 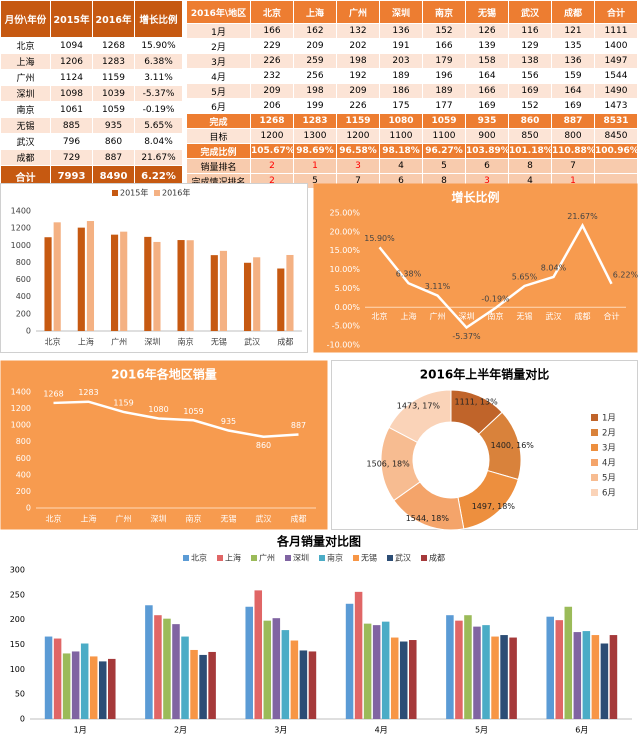 What do you see at coordinates (180, 730) in the screenshot?
I see `x-tick-label: 2月` at bounding box center [180, 730].